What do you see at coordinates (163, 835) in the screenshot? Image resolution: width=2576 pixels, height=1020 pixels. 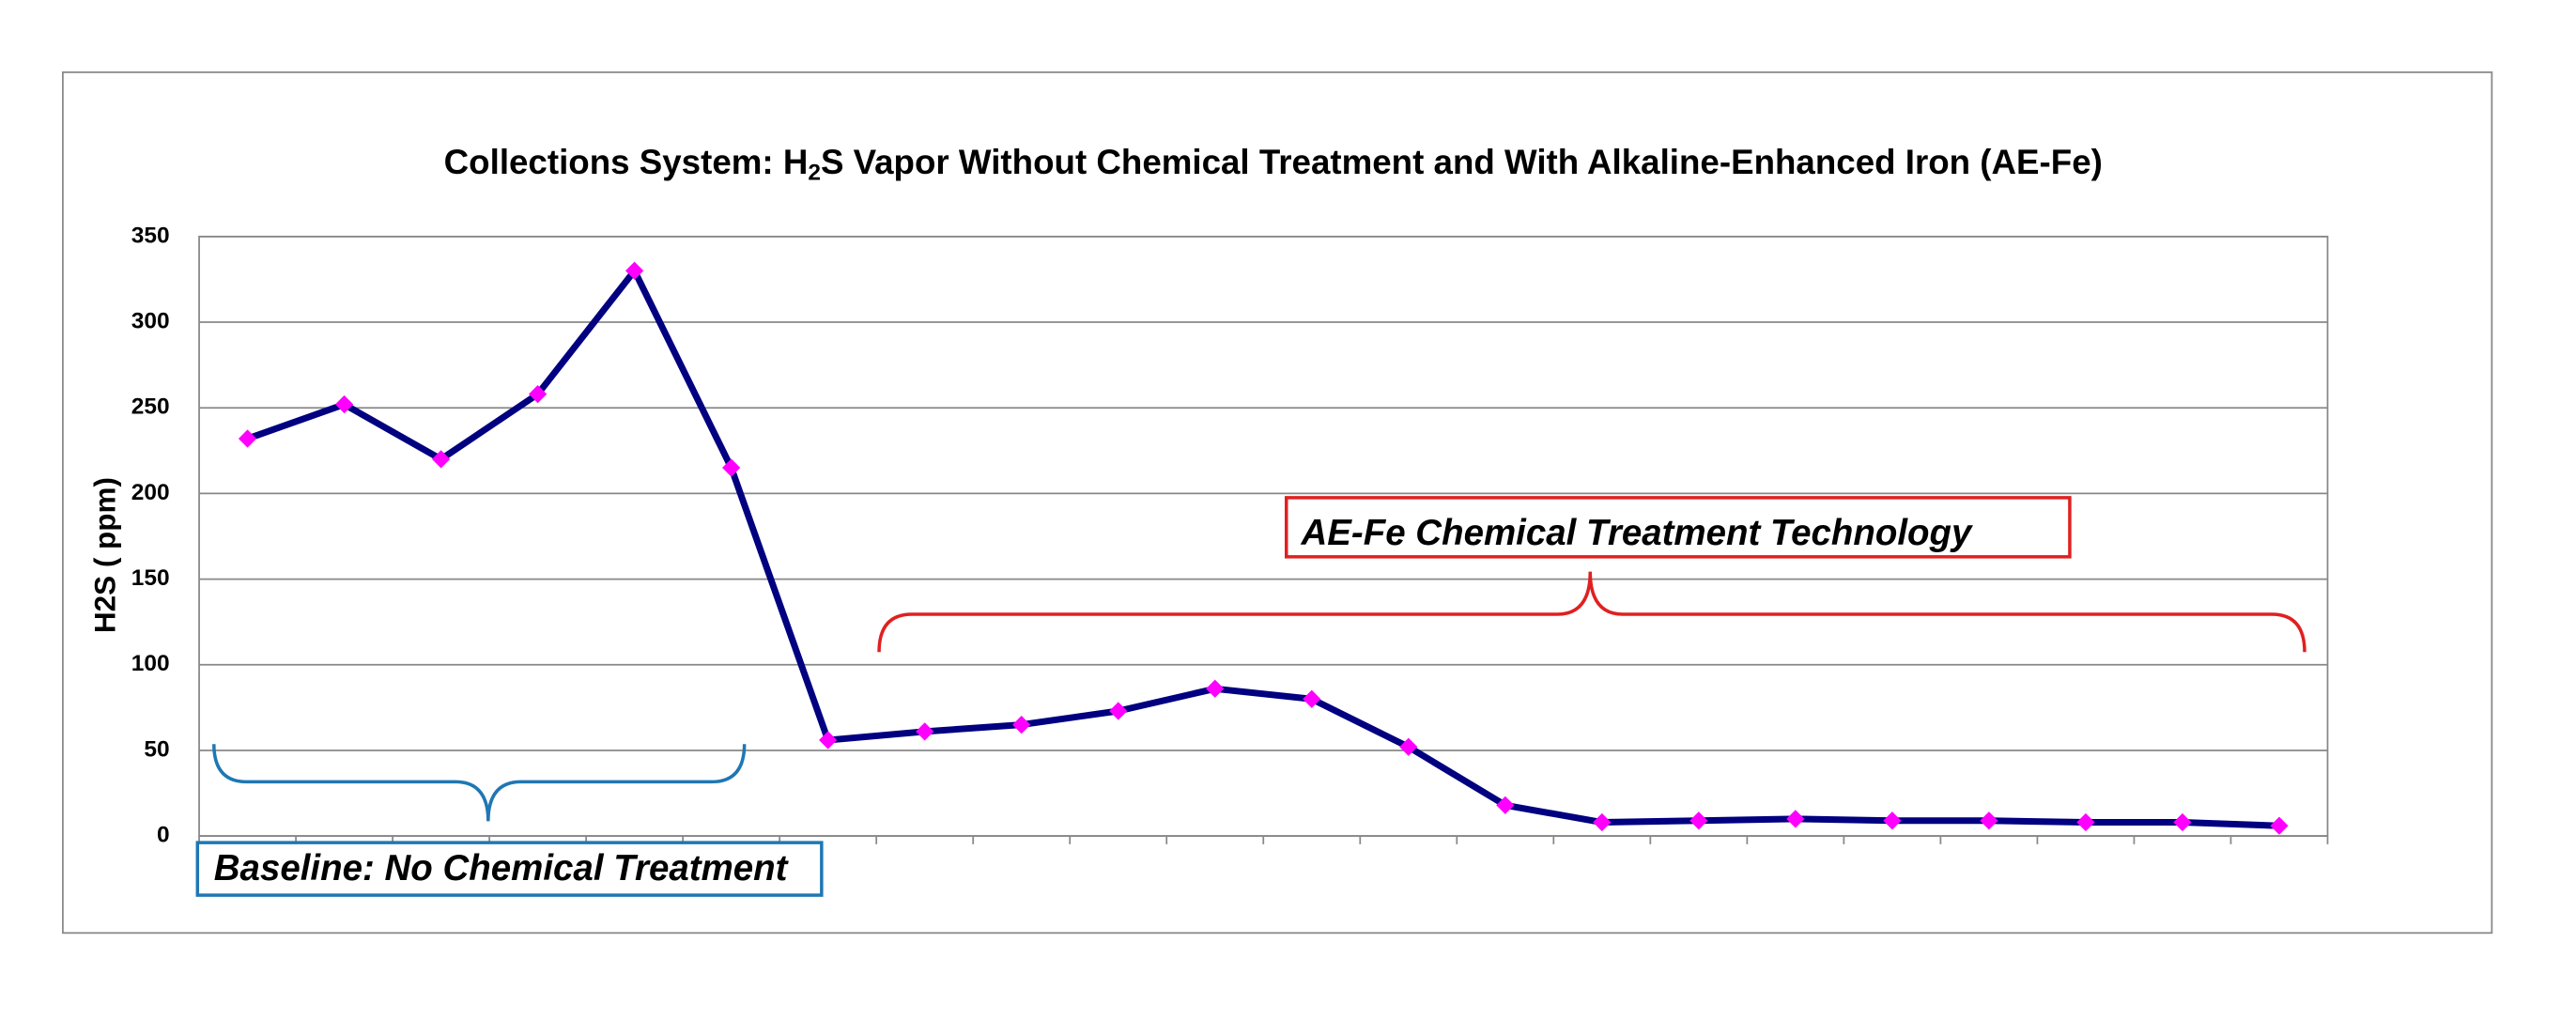 I see `y-tick-label: 0` at bounding box center [163, 835].